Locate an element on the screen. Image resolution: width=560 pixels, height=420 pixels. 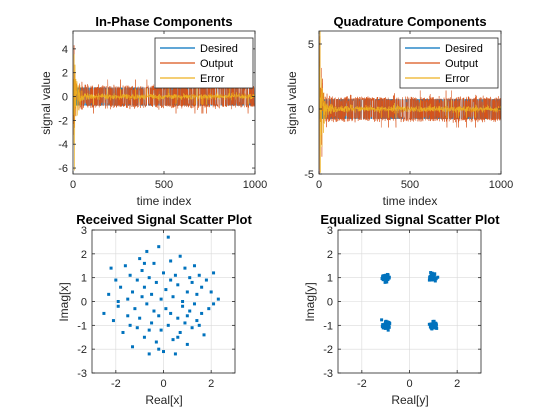
in-phase-x-tick-label: 0 is located at coordinates (73, 185).